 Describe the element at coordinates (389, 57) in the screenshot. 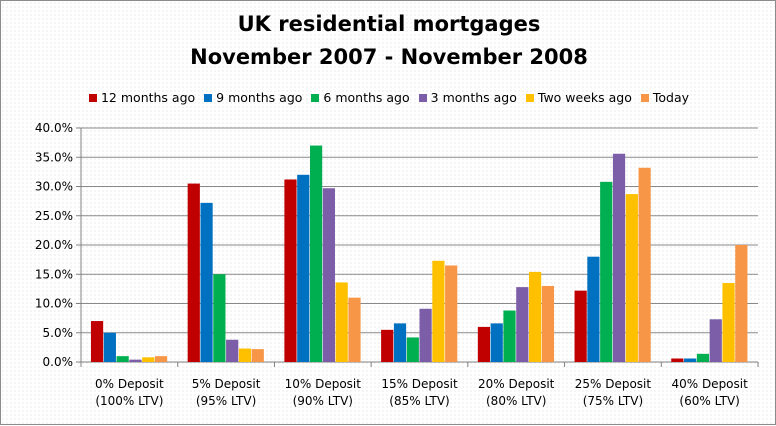

I see `chart-title-line-2: November 2007 - November 2008` at that location.